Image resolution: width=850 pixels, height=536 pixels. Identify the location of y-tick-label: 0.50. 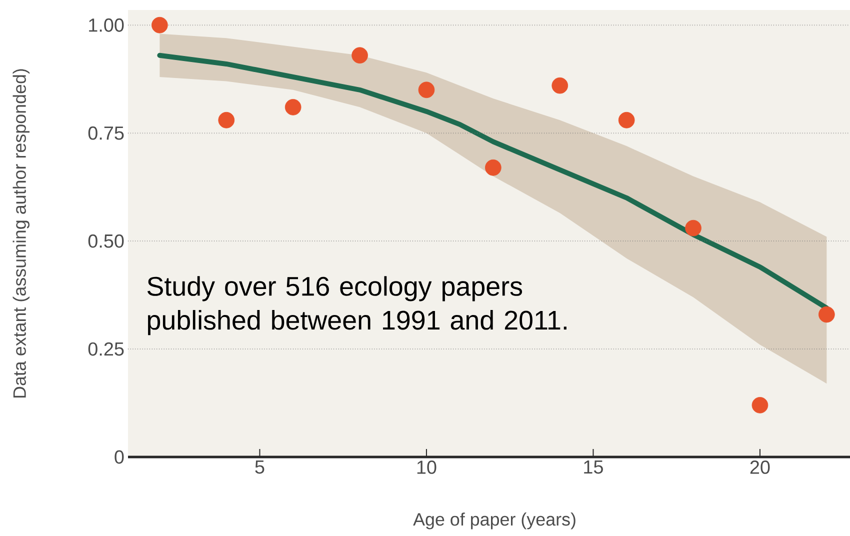
(106, 241).